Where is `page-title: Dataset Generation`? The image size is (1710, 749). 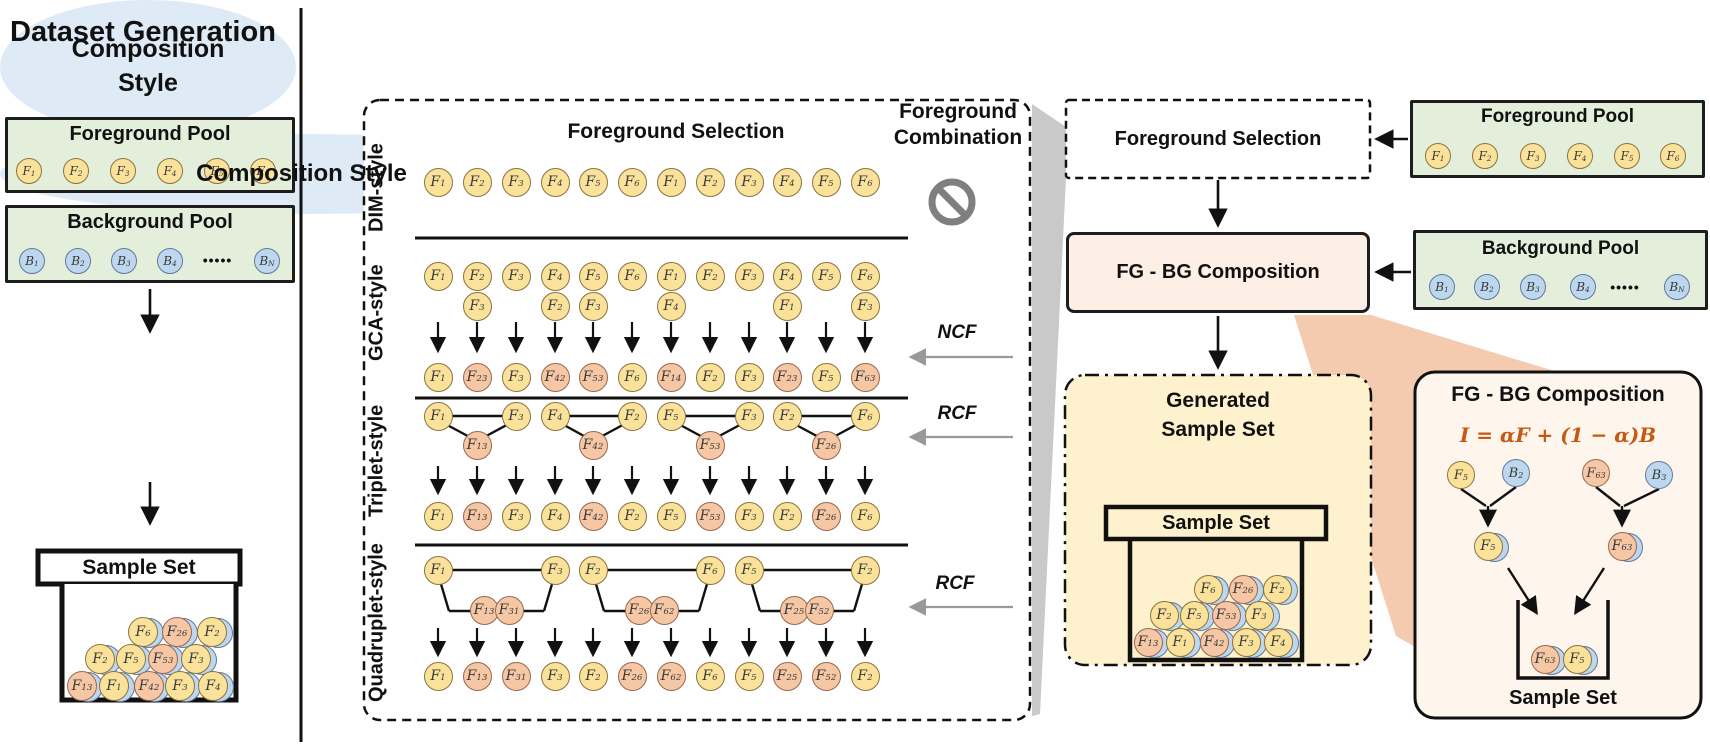 page-title: Dataset Generation is located at coordinates (143, 32).